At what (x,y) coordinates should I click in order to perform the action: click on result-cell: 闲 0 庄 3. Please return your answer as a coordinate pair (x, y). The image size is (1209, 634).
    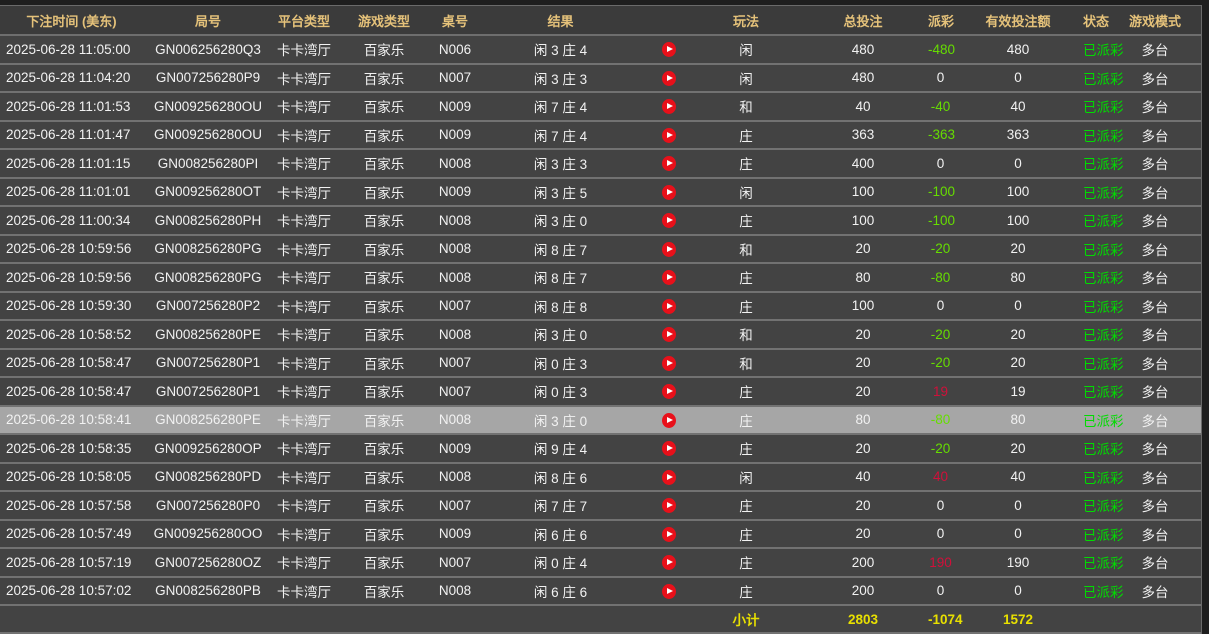
    Looking at the image, I should click on (560, 392).